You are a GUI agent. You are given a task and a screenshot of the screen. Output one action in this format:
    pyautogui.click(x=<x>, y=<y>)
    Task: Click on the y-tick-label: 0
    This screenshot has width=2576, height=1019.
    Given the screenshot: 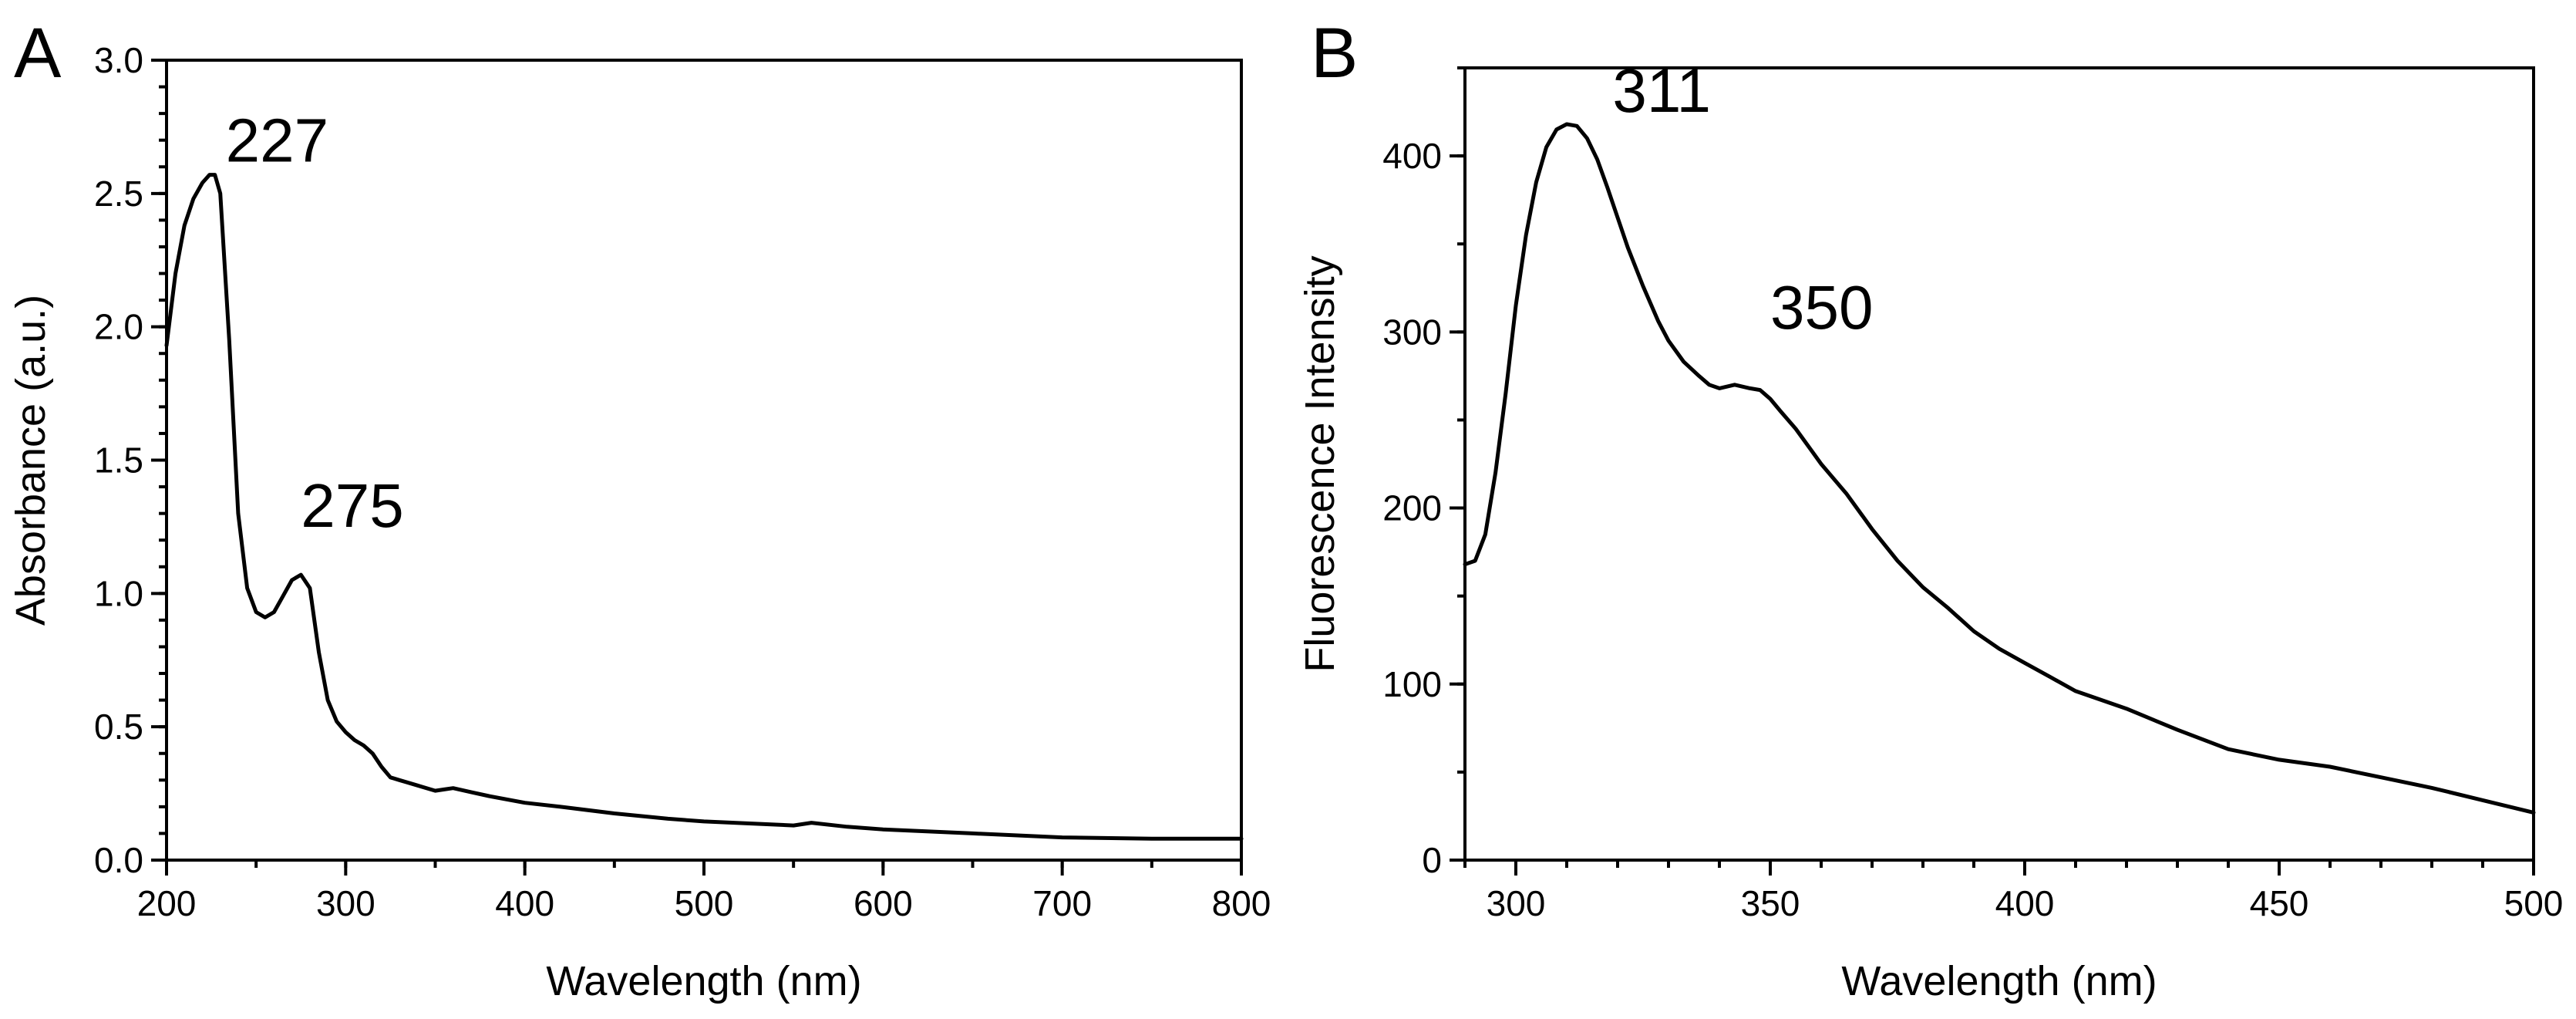 What is the action you would take?
    pyautogui.click(x=1432, y=860)
    